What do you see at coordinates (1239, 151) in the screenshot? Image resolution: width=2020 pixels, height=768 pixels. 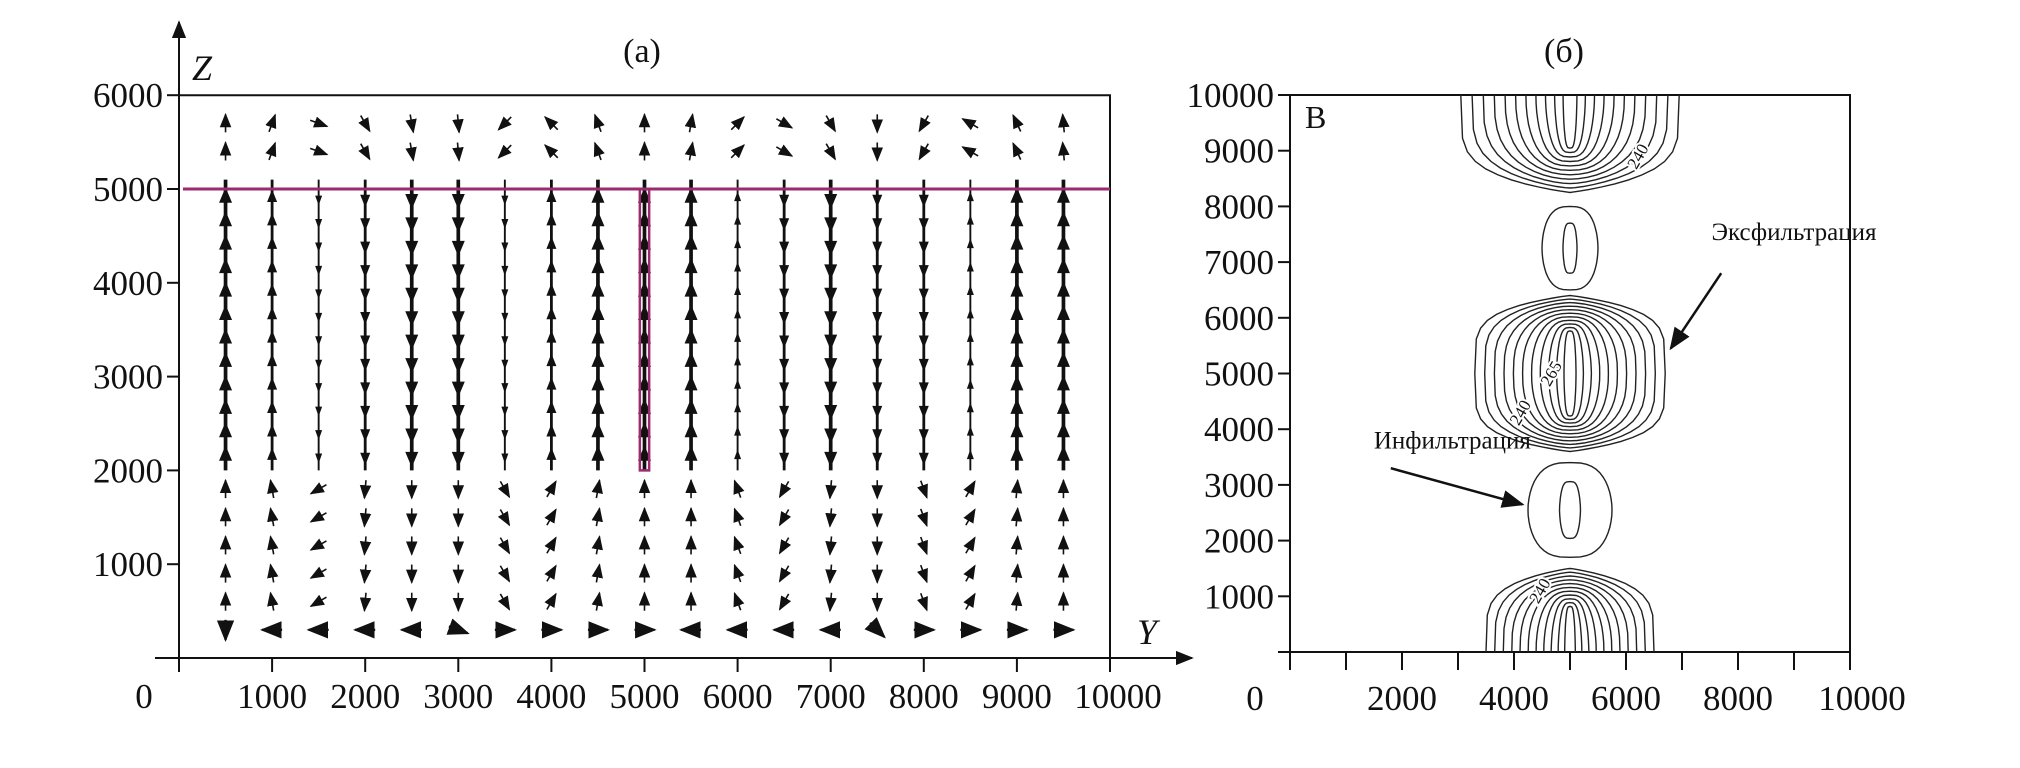 I see `y-tick-label: 9000` at bounding box center [1239, 151].